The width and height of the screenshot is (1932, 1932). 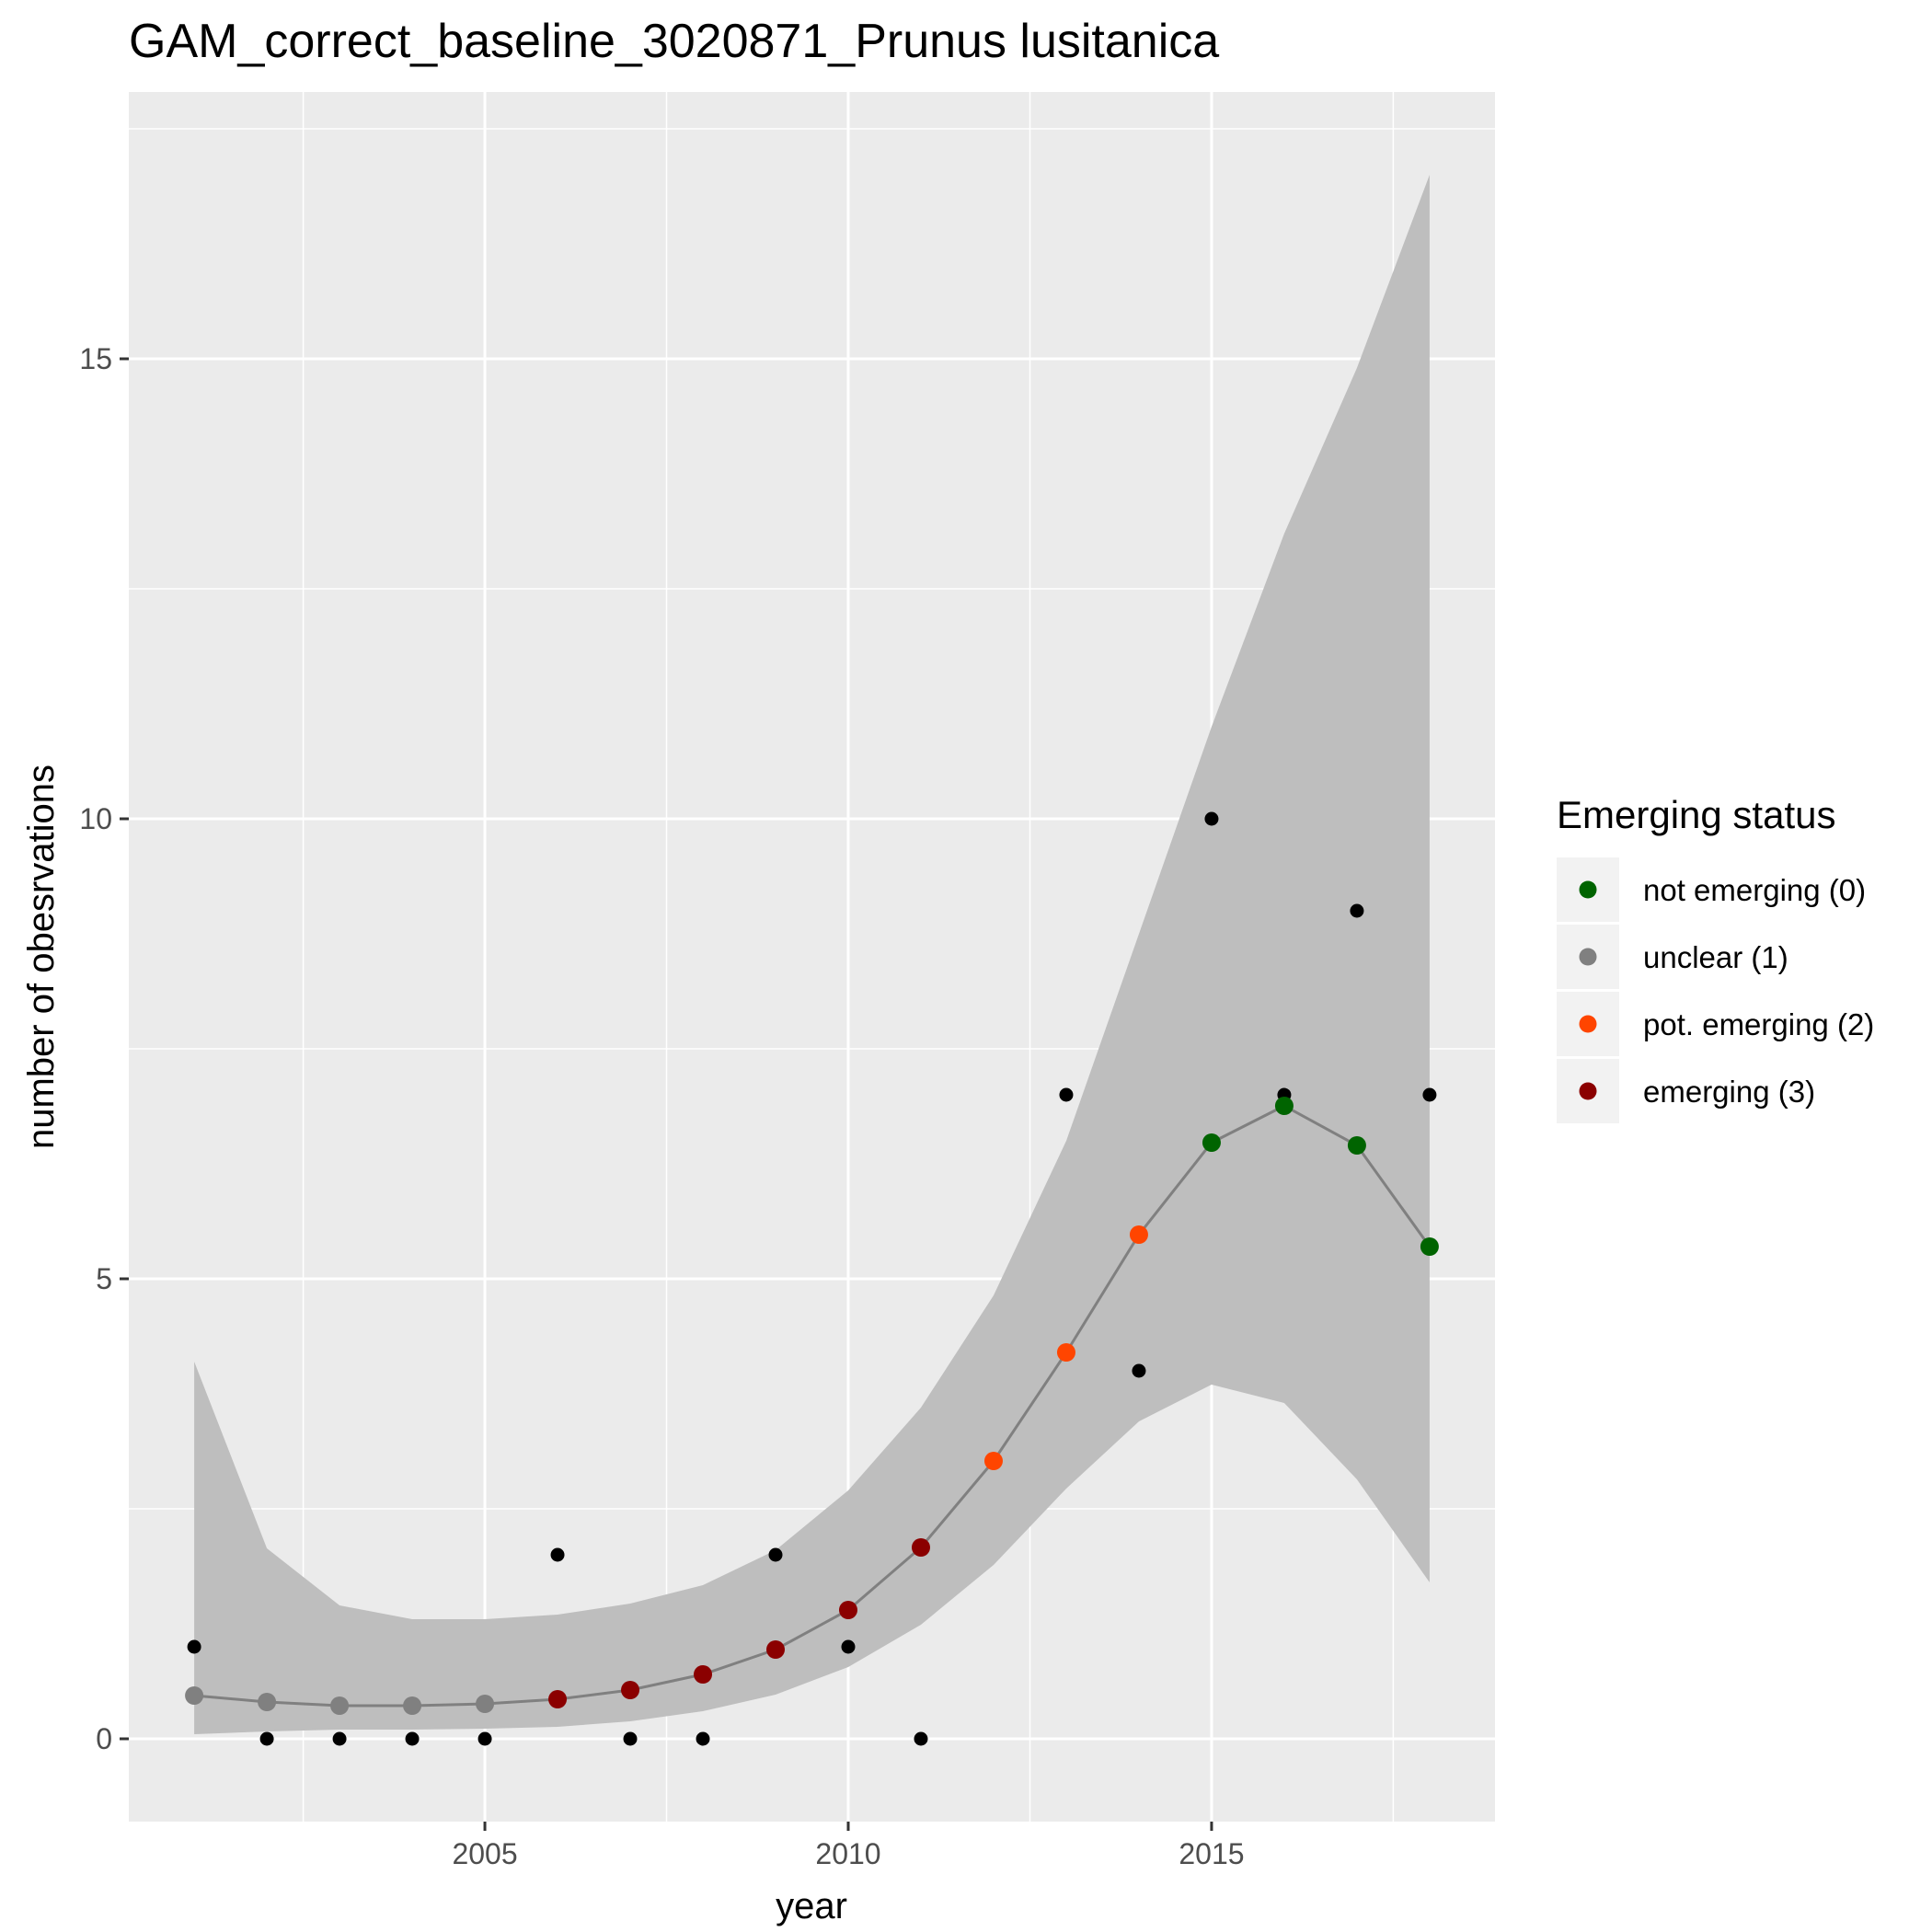 What do you see at coordinates (1758, 1024) in the screenshot?
I see `legend-label-2: pot. emerging (2)` at bounding box center [1758, 1024].